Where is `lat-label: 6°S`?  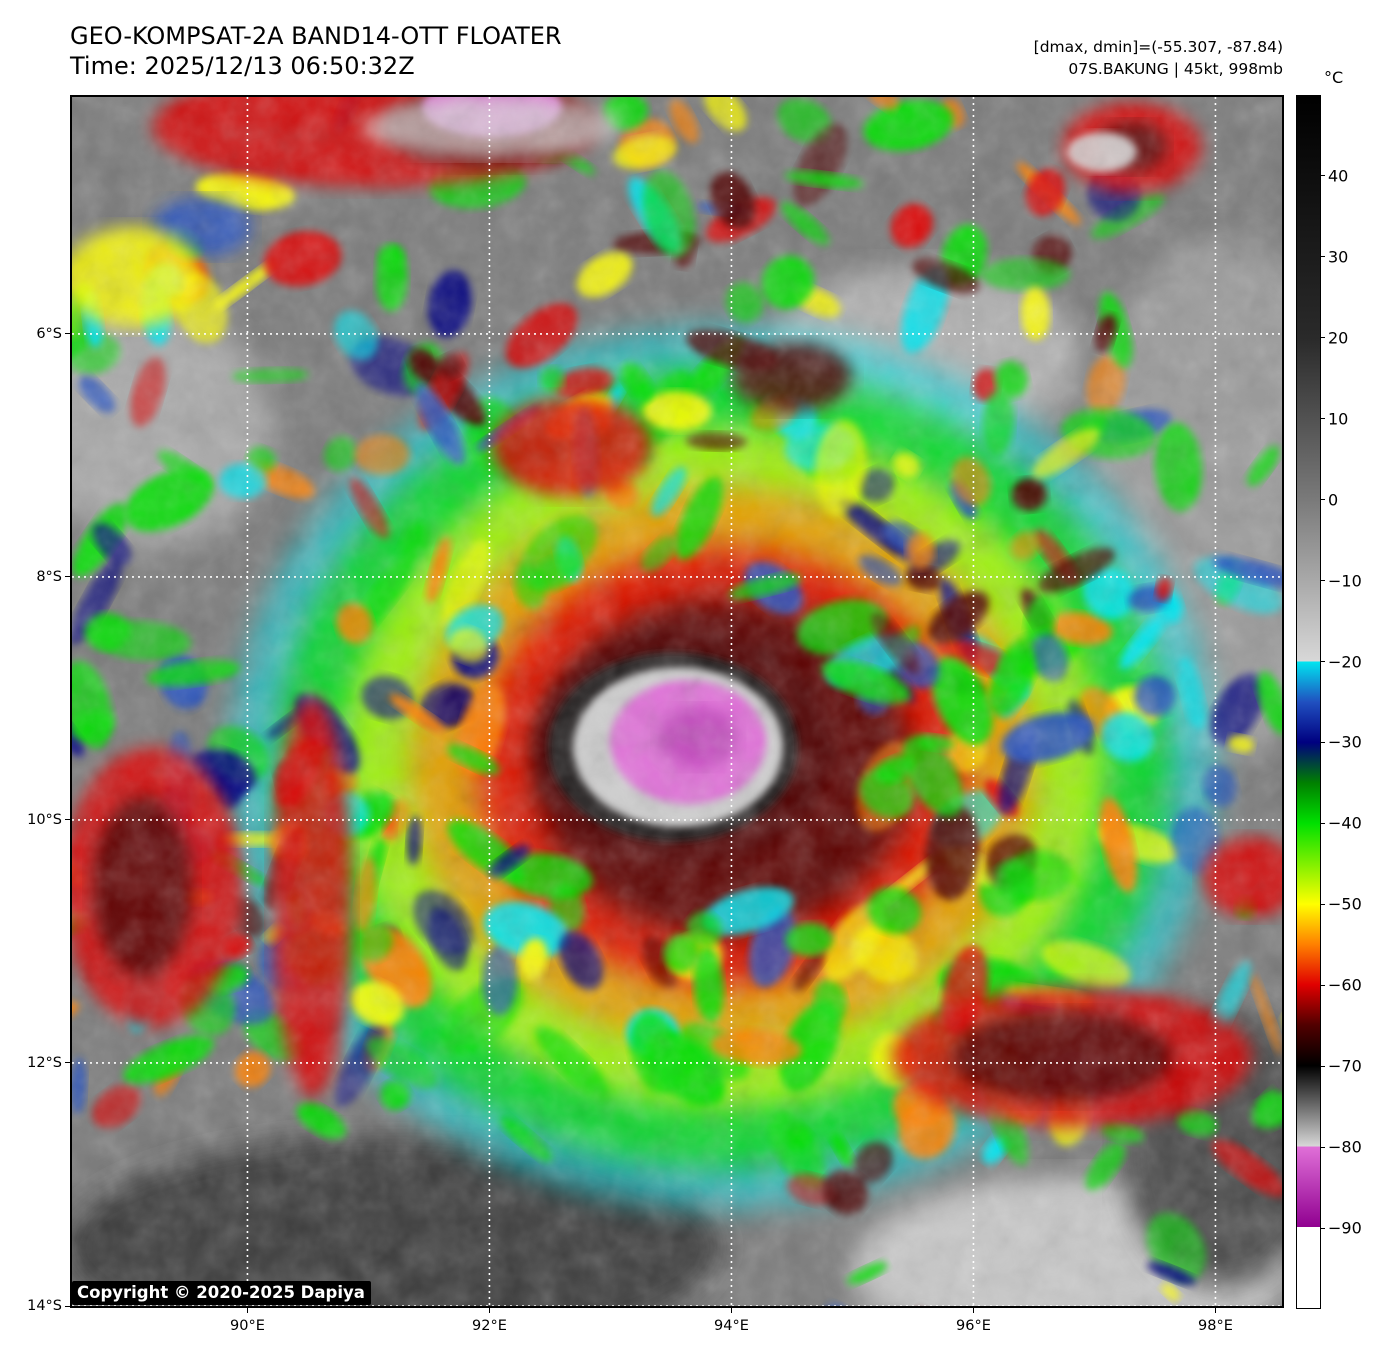
lat-label: 6°S is located at coordinates (49, 333).